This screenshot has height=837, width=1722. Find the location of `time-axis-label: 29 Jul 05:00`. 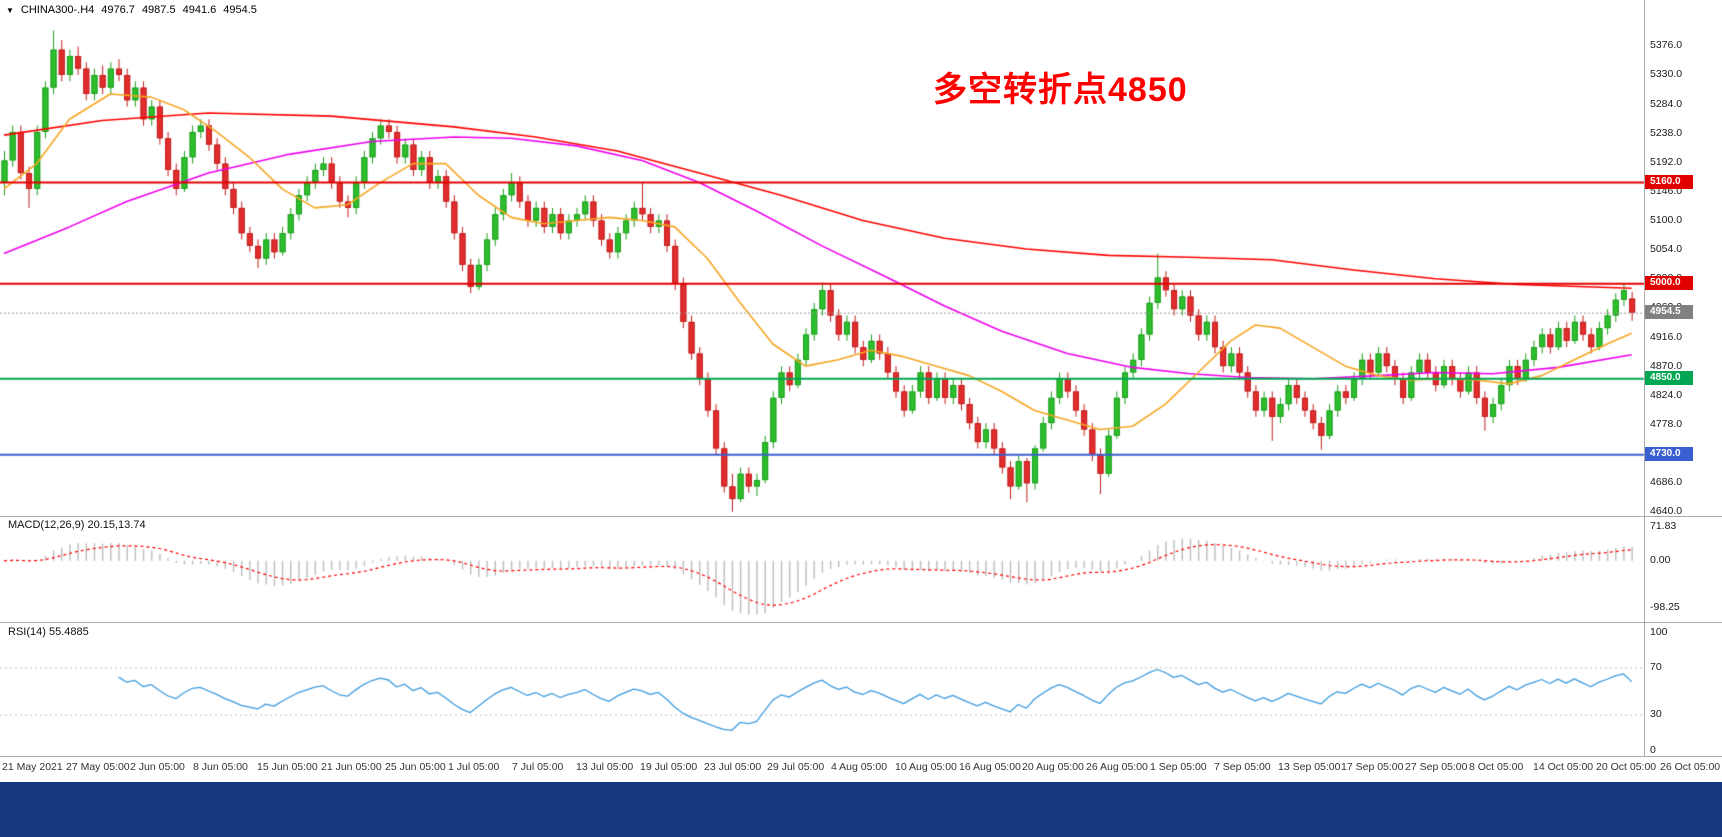

time-axis-label: 29 Jul 05:00 is located at coordinates (796, 767).